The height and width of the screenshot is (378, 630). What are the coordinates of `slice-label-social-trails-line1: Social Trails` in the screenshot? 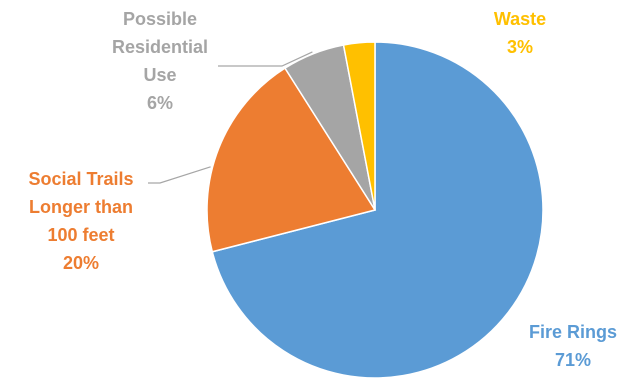 It's located at (81, 179).